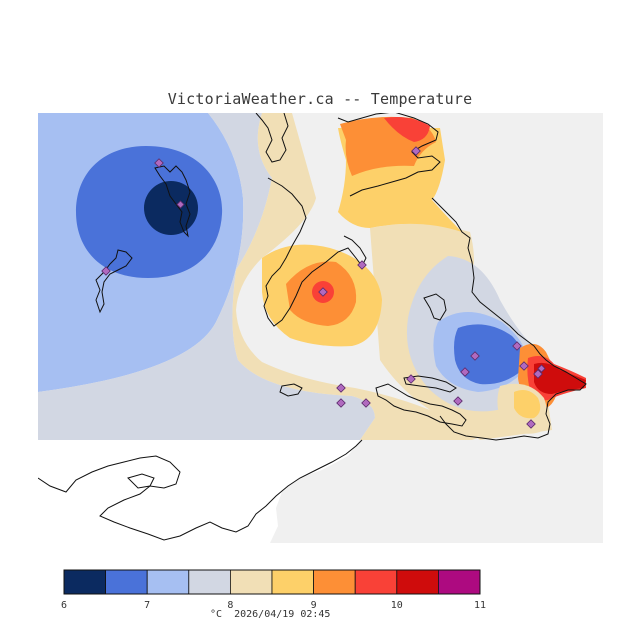  I want to click on timestamp: 2026/04/19 02:45, so click(282, 614).